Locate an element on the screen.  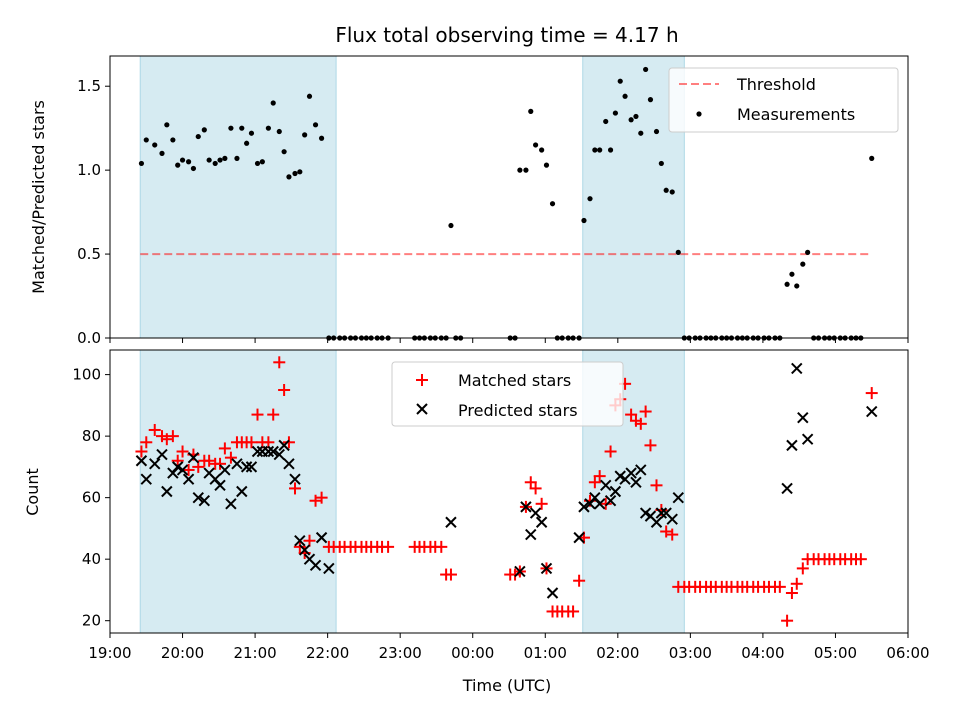
count-legend: Matched stars Predicted stars is located at coordinates (507, 394).